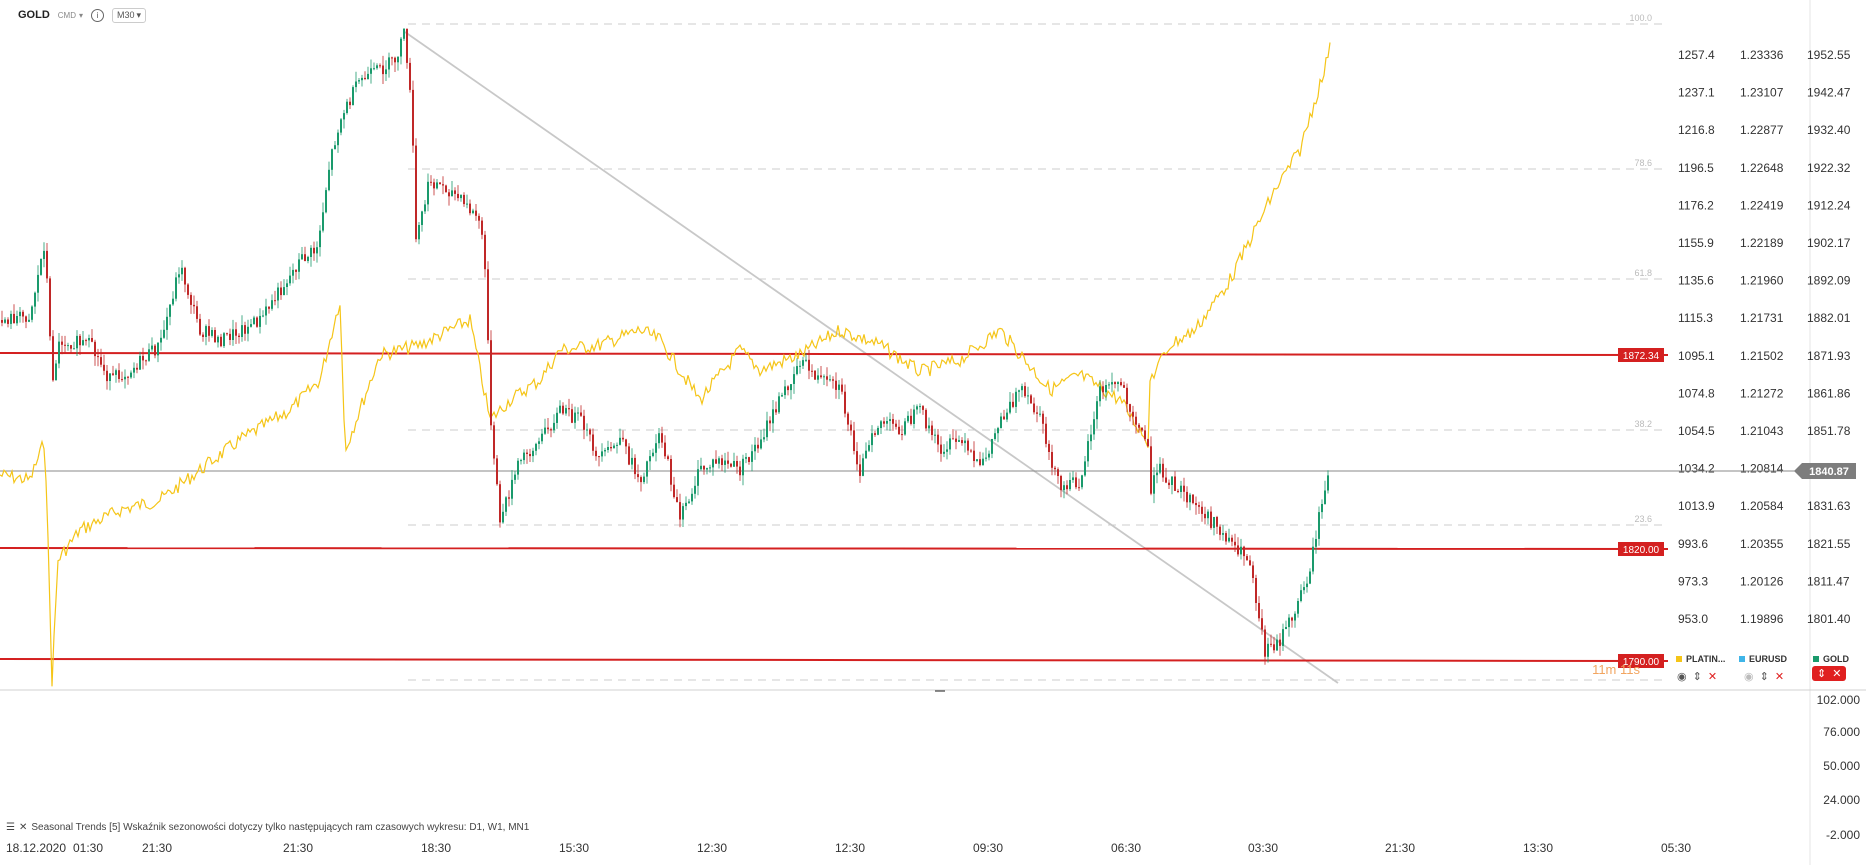 This screenshot has height=865, width=1866. I want to click on candle-icon: ⇕, so click(1822, 674).